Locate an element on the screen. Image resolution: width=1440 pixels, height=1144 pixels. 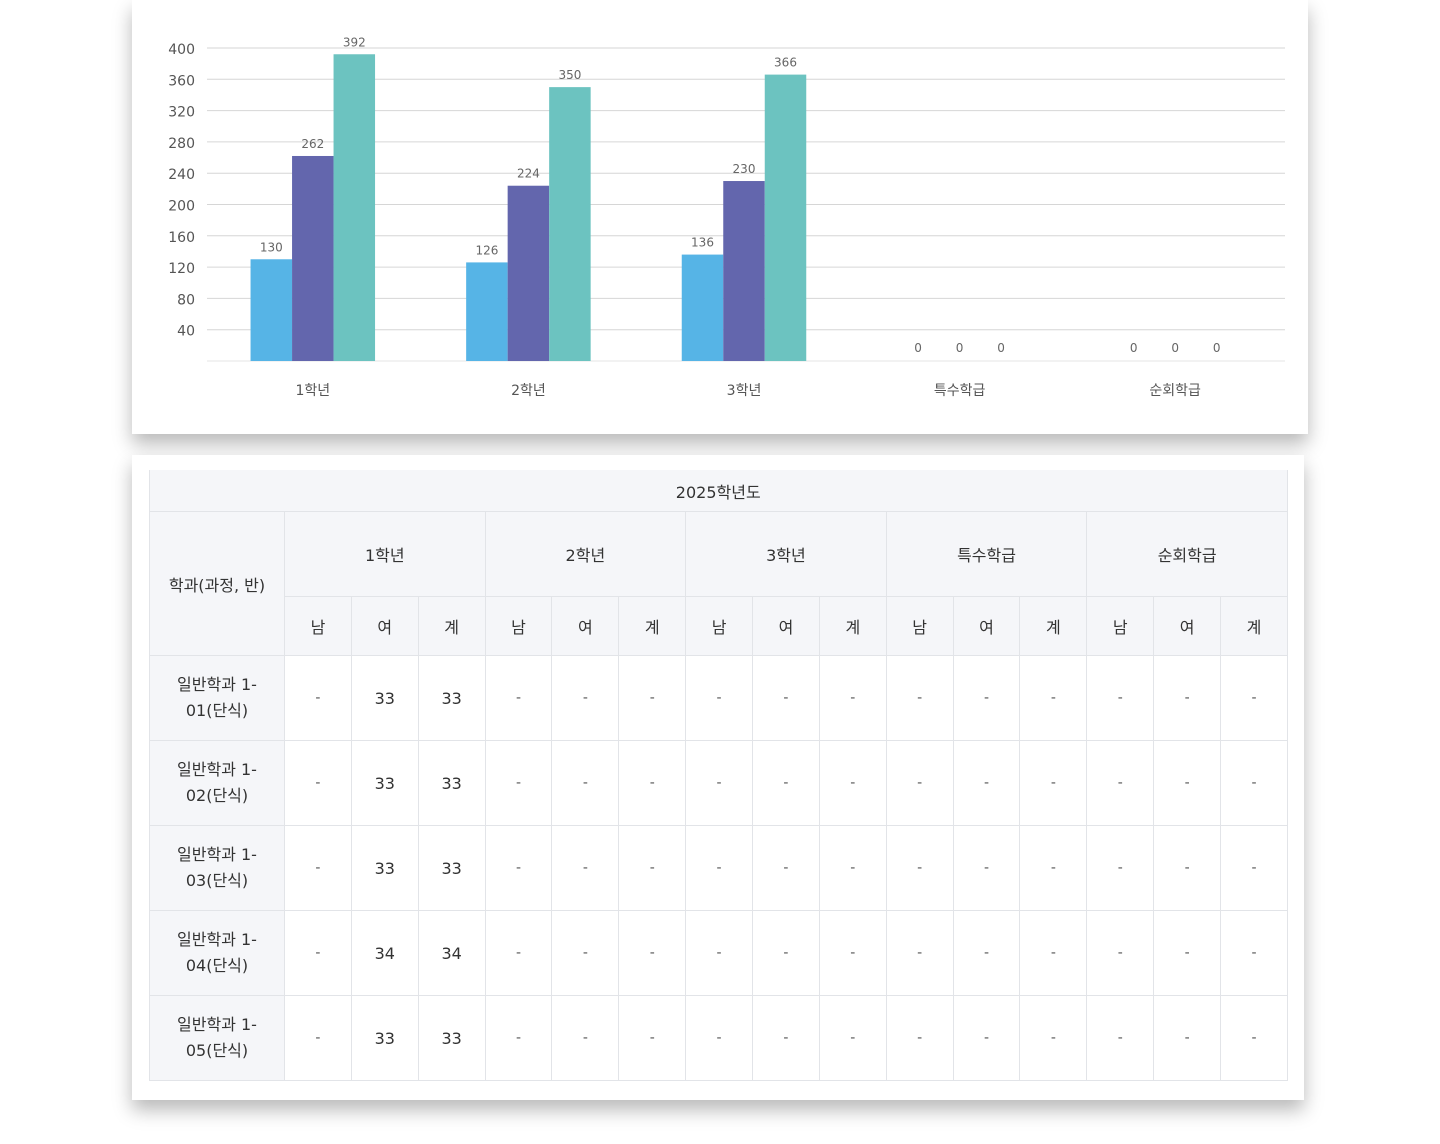
y-tick-label: 240 is located at coordinates (181, 175).